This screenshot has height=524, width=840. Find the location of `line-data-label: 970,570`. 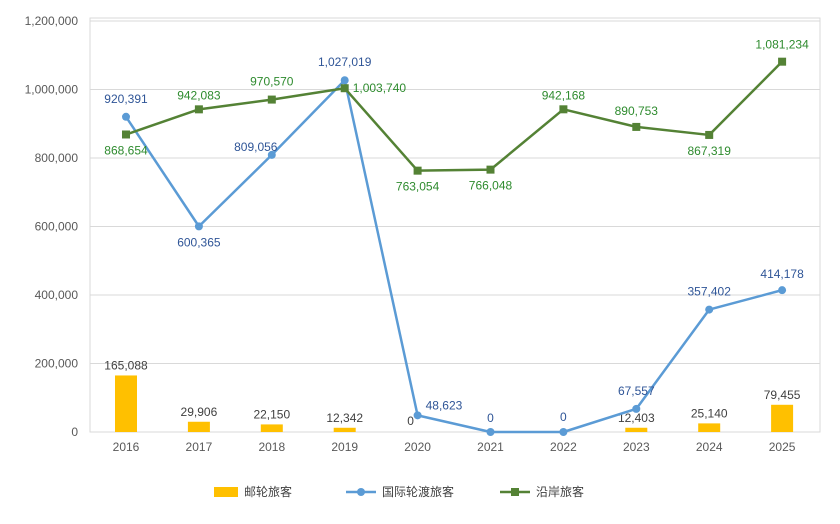

line-data-label: 970,570 is located at coordinates (272, 82).